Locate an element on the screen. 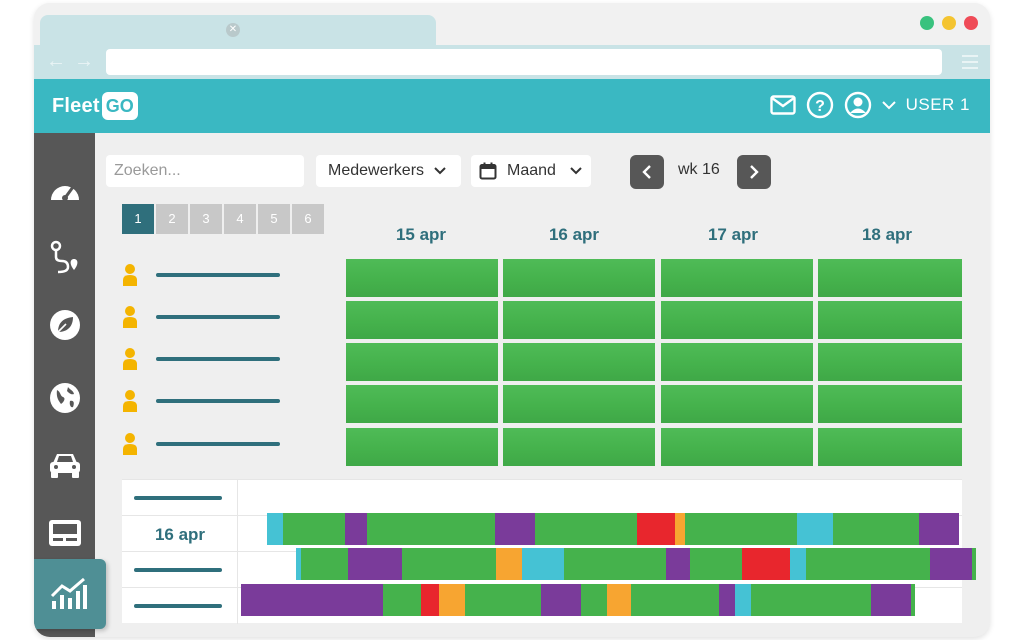  page-button: 2 is located at coordinates (172, 219).